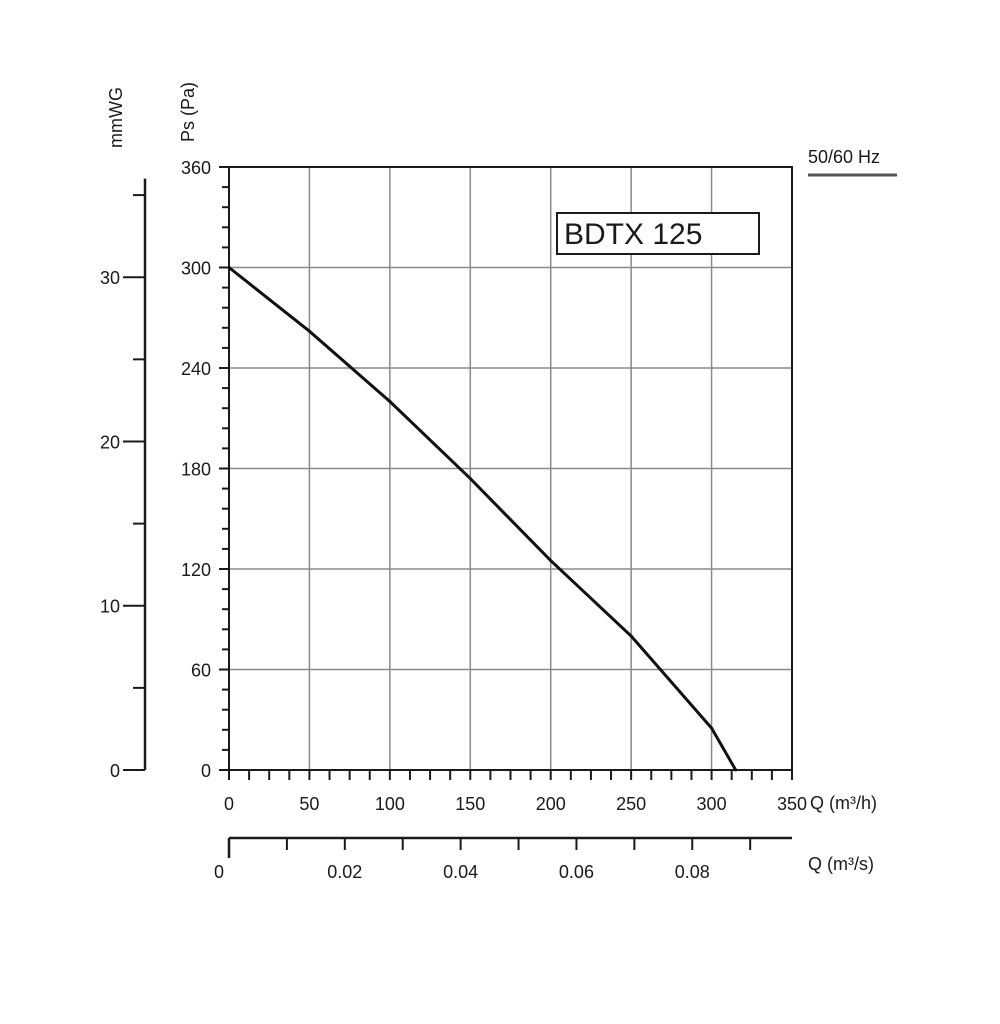 The image size is (1000, 1024). What do you see at coordinates (576, 872) in the screenshot?
I see `secondary-x-tick-label: 0.06` at bounding box center [576, 872].